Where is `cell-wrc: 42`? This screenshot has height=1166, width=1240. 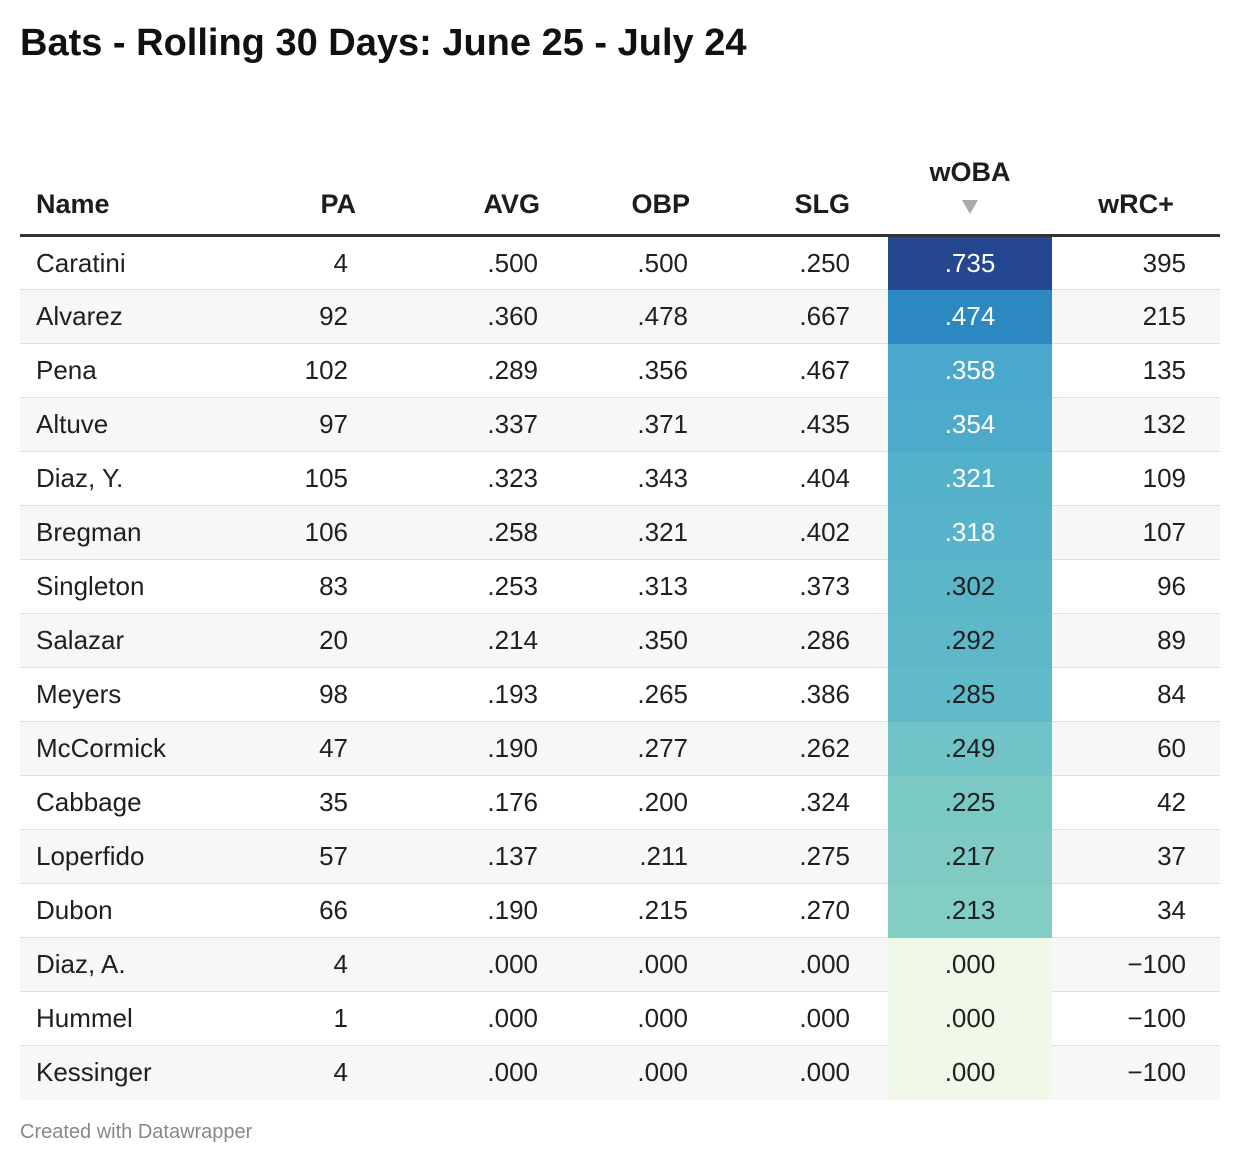 cell-wrc: 42 is located at coordinates (1136, 802).